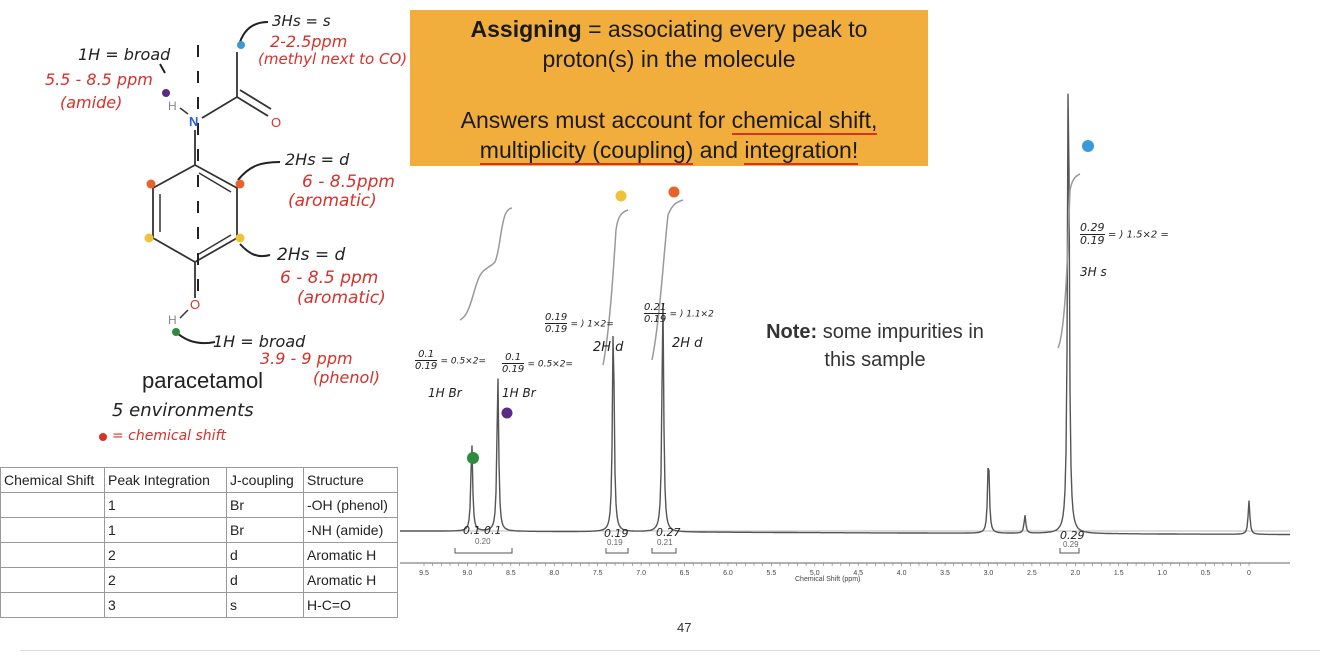 The width and height of the screenshot is (1320, 663). Describe the element at coordinates (350, 605) in the screenshot. I see `table-cell: H-C=O` at that location.